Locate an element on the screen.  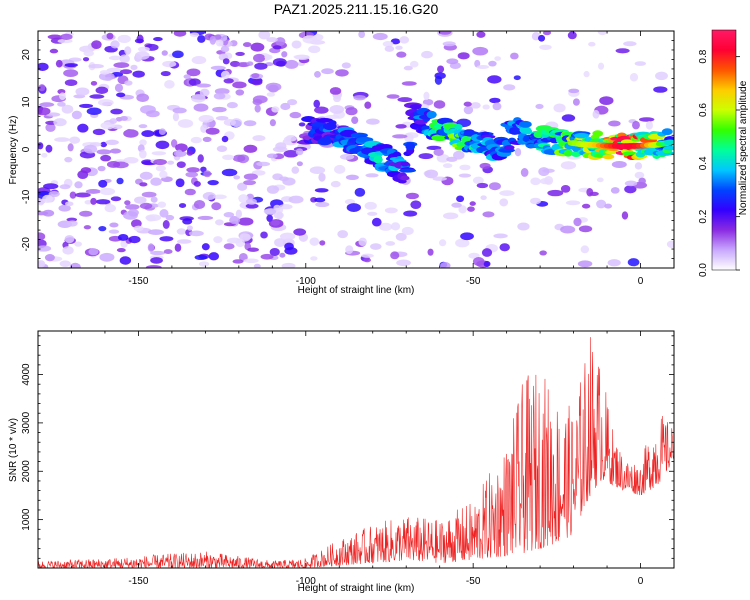
spectrogram-x-tick-label: -150 is located at coordinates (138, 281).